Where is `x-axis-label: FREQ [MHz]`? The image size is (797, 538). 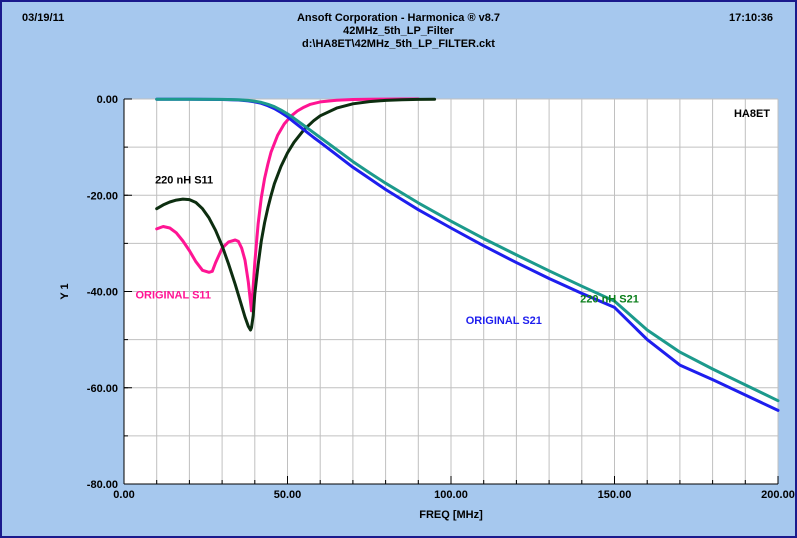 x-axis-label: FREQ [MHz] is located at coordinates (451, 515).